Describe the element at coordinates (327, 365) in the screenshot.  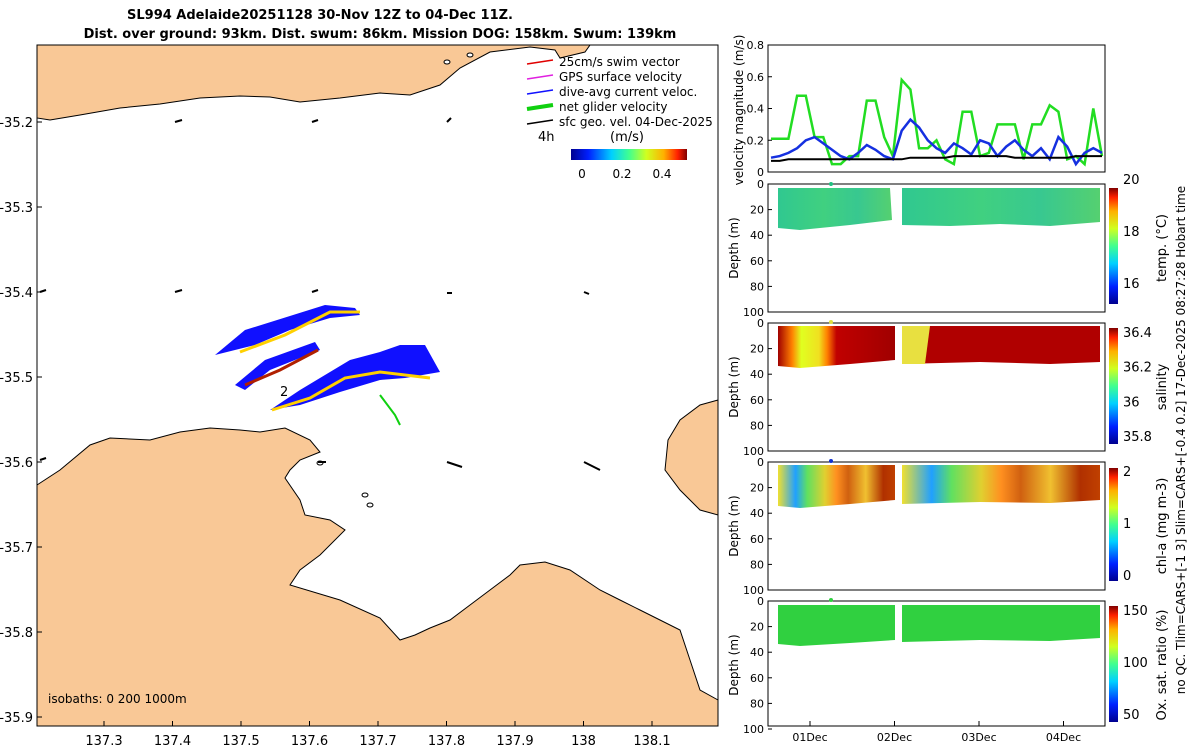
I see `glider-track: 2` at that location.